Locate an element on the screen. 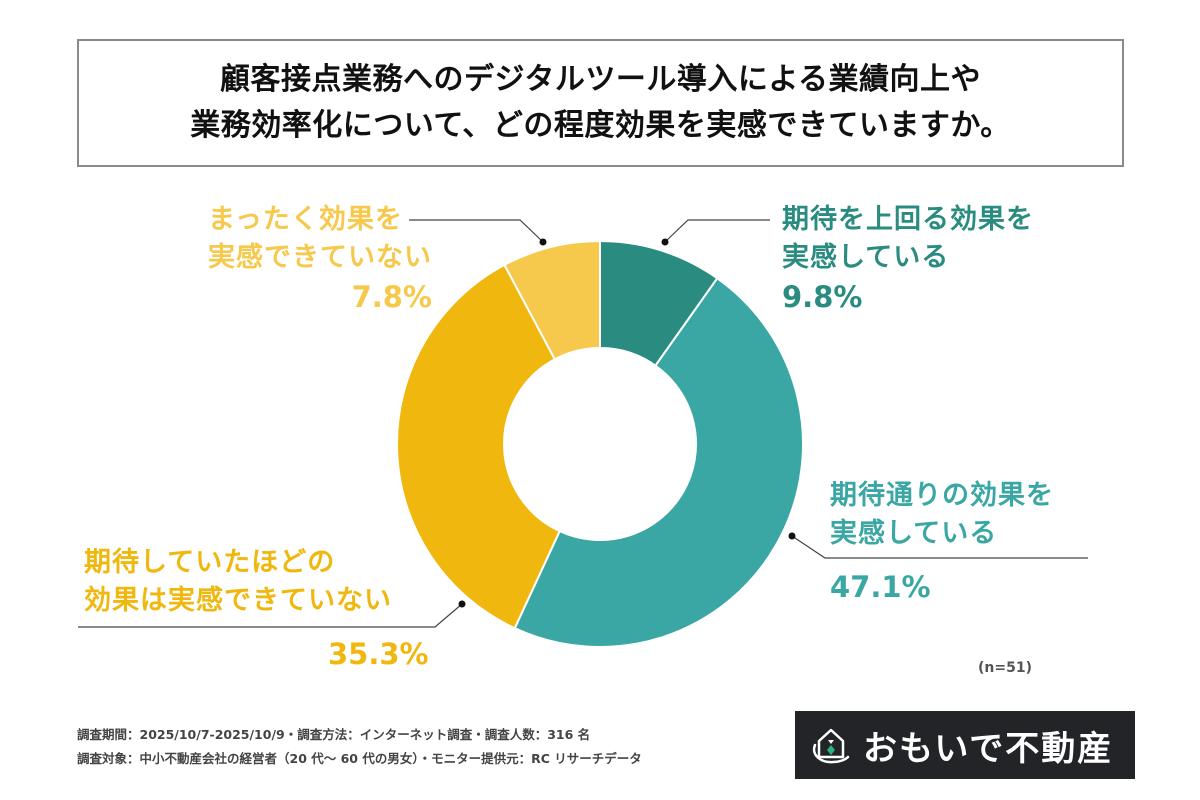 This screenshot has width=1200, height=800. label-exceed: 期待を上回る効果を 実感している 9.8% is located at coordinates (908, 259).